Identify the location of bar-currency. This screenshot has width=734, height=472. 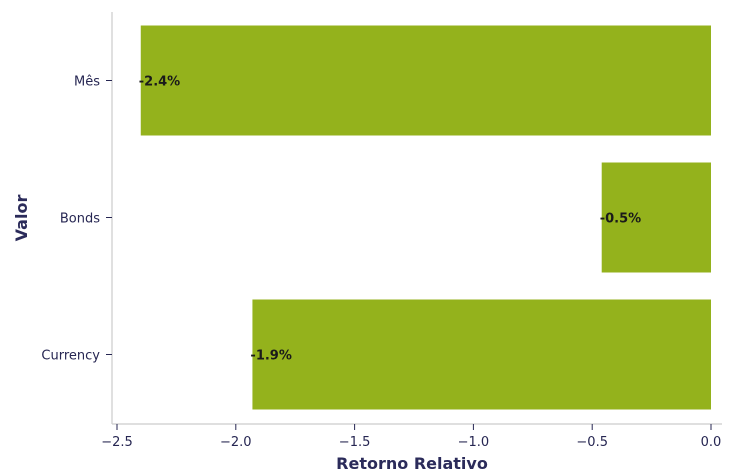
(481, 354).